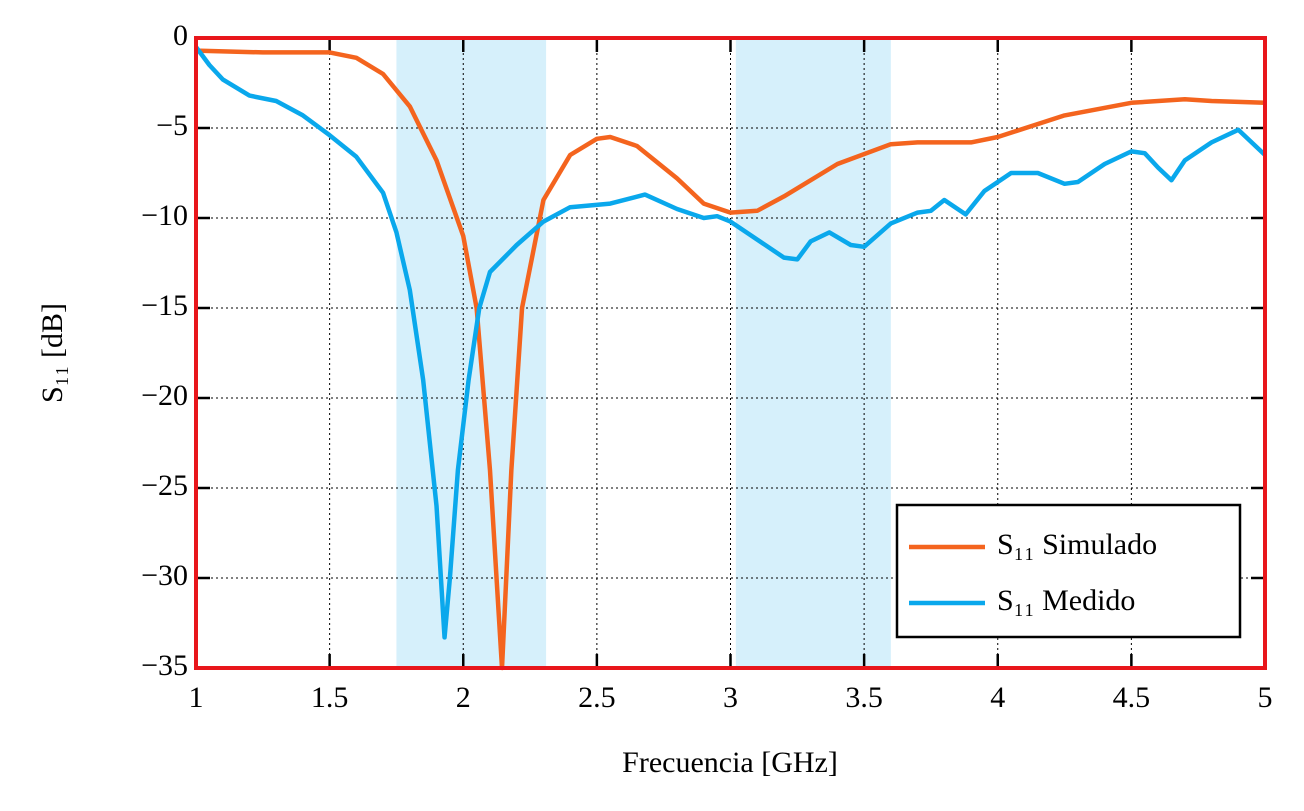 Image resolution: width=1304 pixels, height=811 pixels. Describe the element at coordinates (1265, 697) in the screenshot. I see `x-tick-label: 5` at that location.